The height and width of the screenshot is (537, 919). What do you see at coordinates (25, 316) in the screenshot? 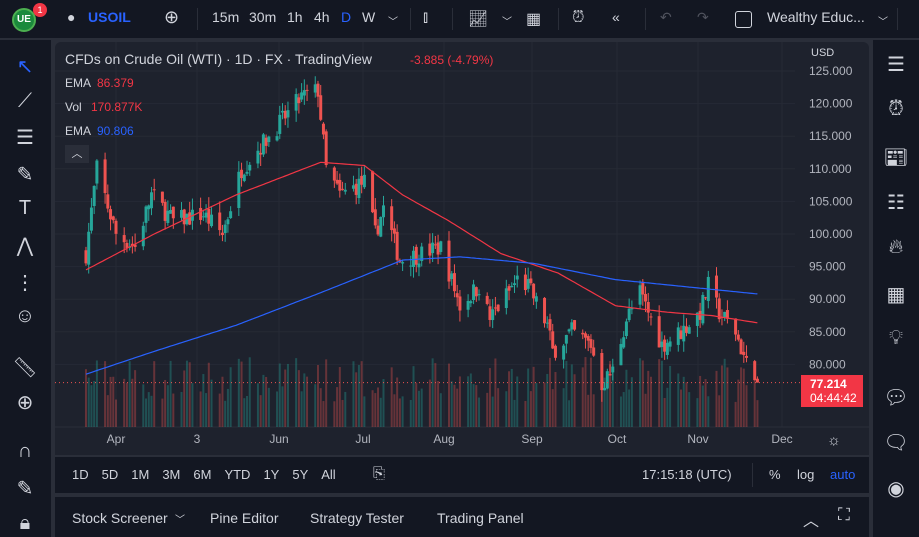
I see `emoji-icon: ☺` at bounding box center [25, 316].